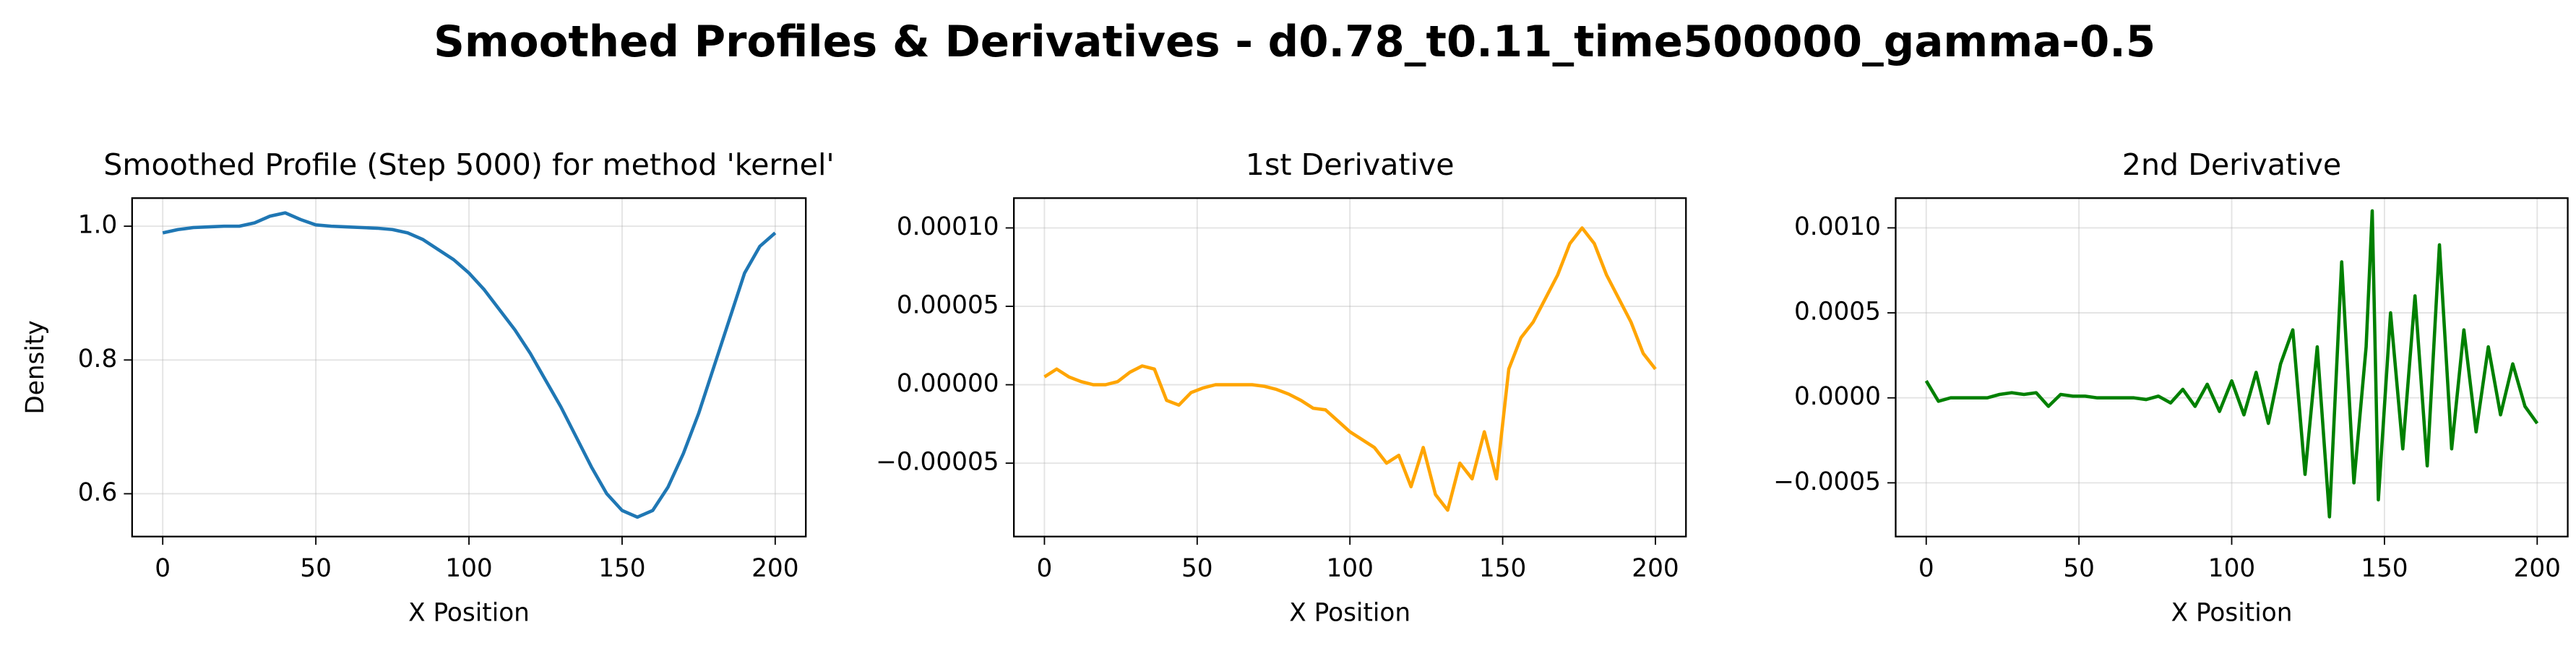  Describe the element at coordinates (1837, 226) in the screenshot. I see `y-tick-label: 0.0010` at that location.